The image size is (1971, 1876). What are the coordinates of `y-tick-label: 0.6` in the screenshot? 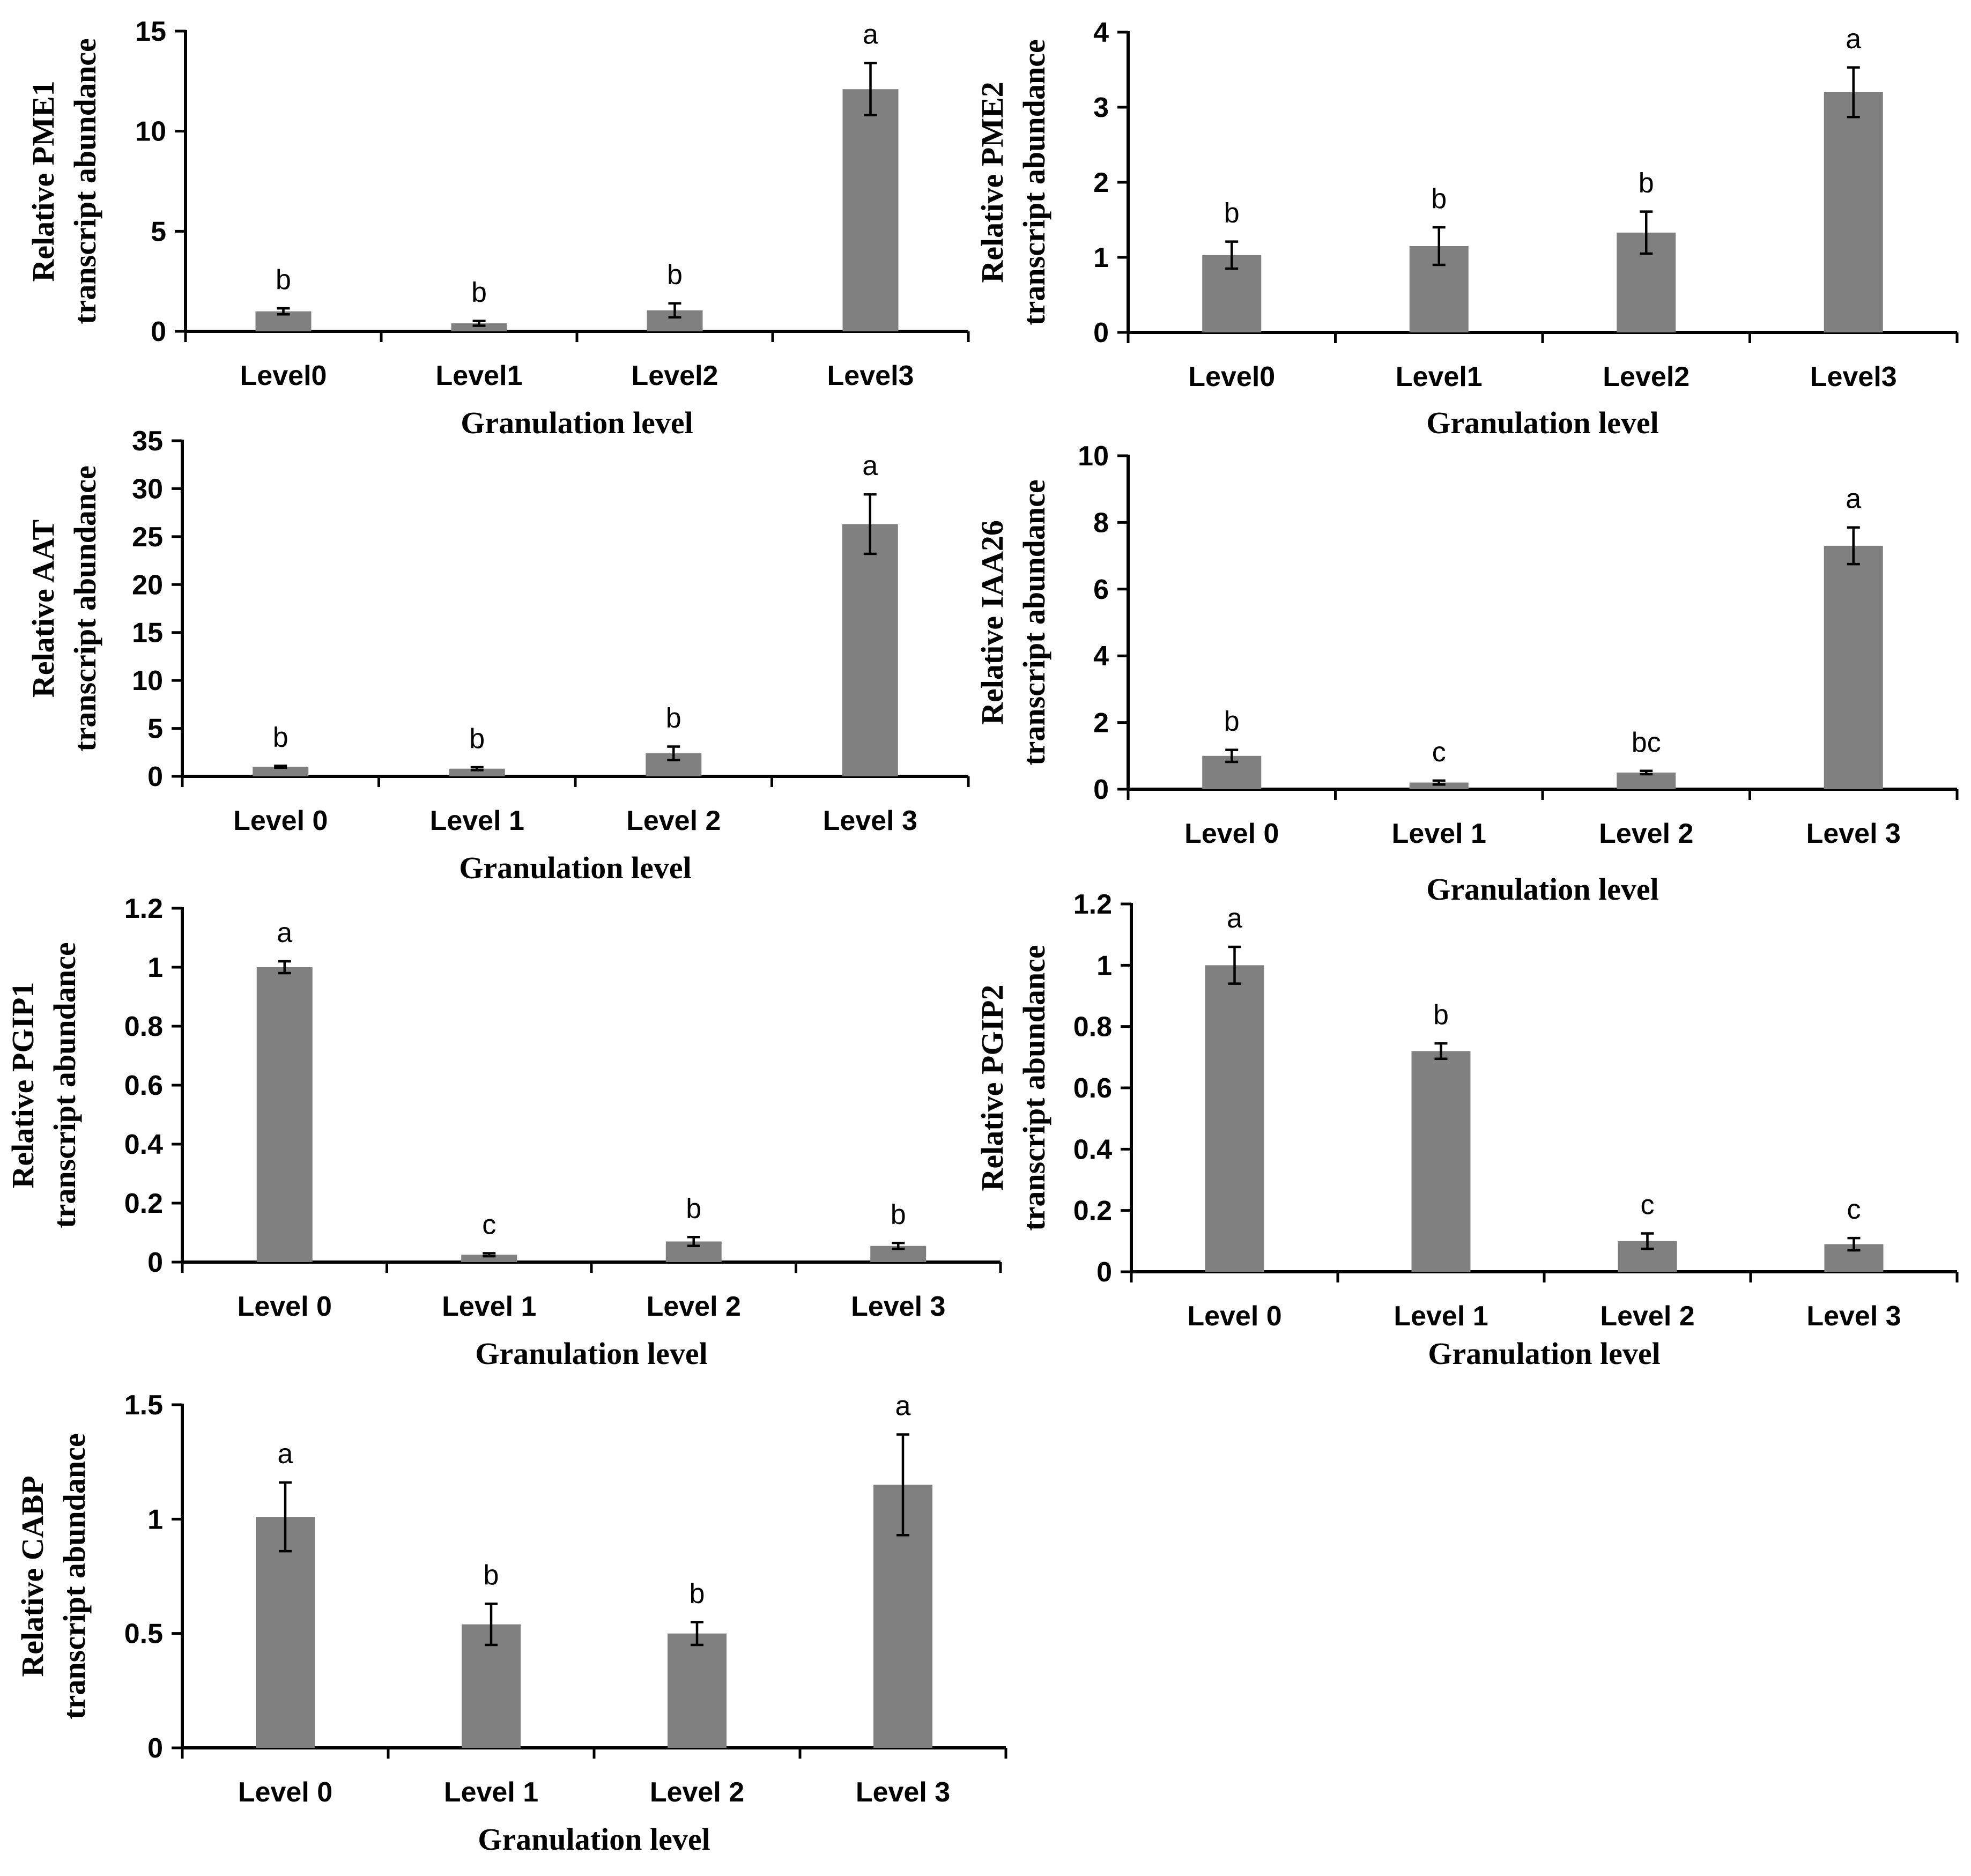 It's located at (1092, 1089).